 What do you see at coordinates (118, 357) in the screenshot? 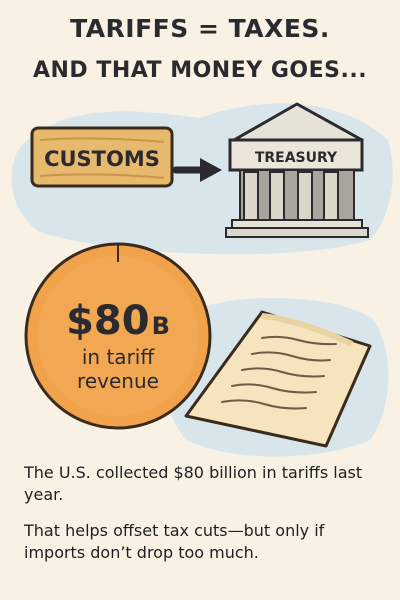
I see `revenue-line-2: in tariff` at bounding box center [118, 357].